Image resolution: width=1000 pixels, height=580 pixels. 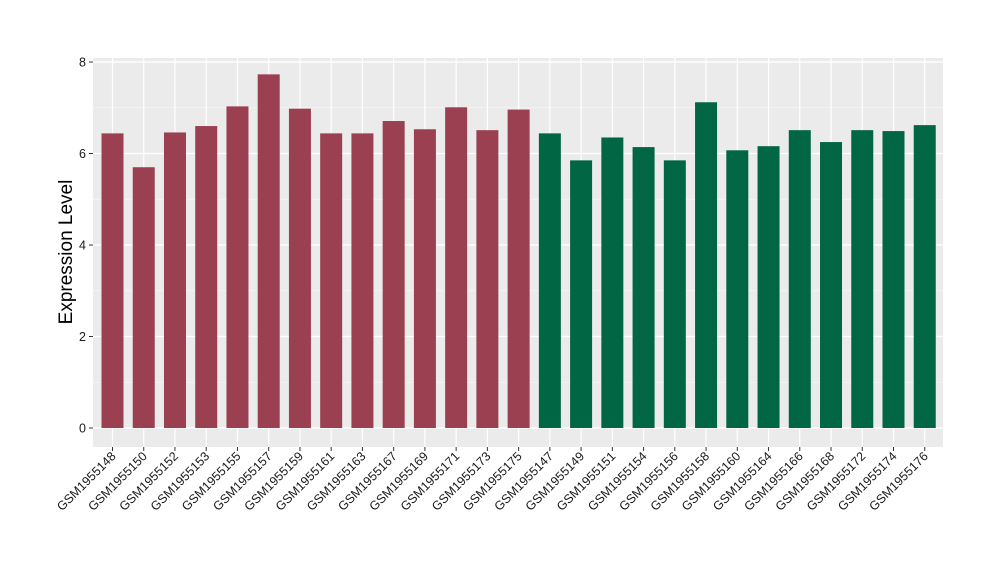 What do you see at coordinates (66, 252) in the screenshot?
I see `y-axis-title: Expression Level` at bounding box center [66, 252].